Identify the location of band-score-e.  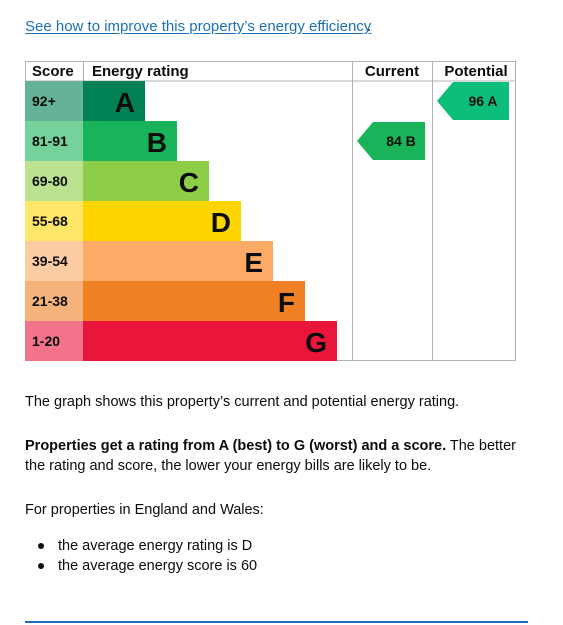
(54, 261).